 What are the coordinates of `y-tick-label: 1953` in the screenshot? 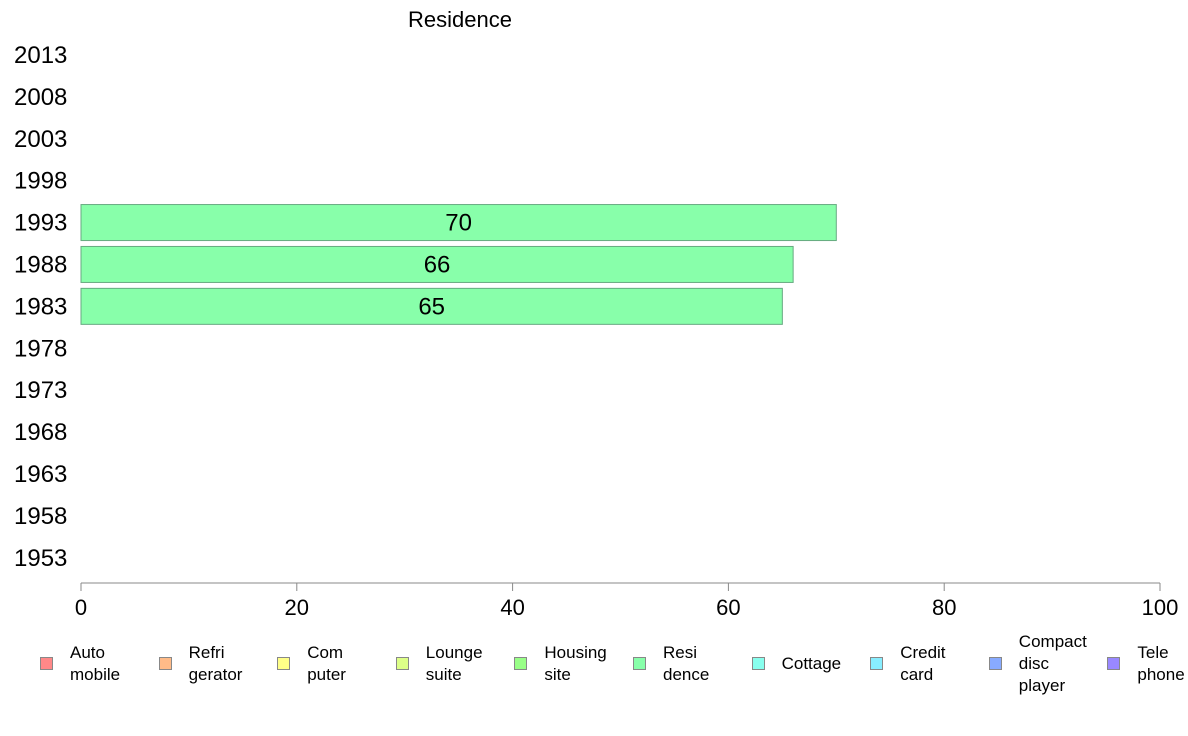 It's located at (40, 558).